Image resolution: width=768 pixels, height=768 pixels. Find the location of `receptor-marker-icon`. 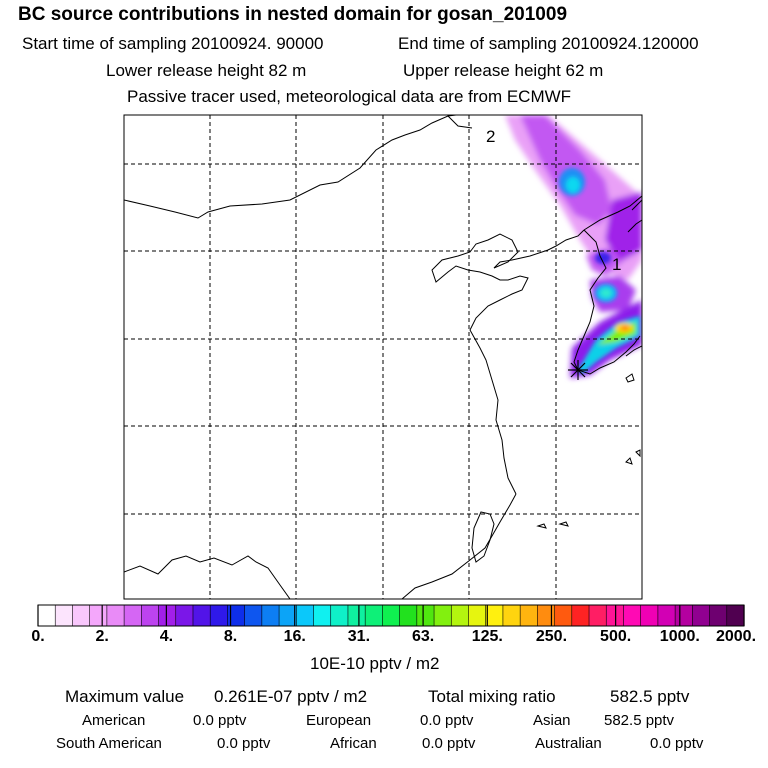

receptor-marker-icon is located at coordinates (578, 370).